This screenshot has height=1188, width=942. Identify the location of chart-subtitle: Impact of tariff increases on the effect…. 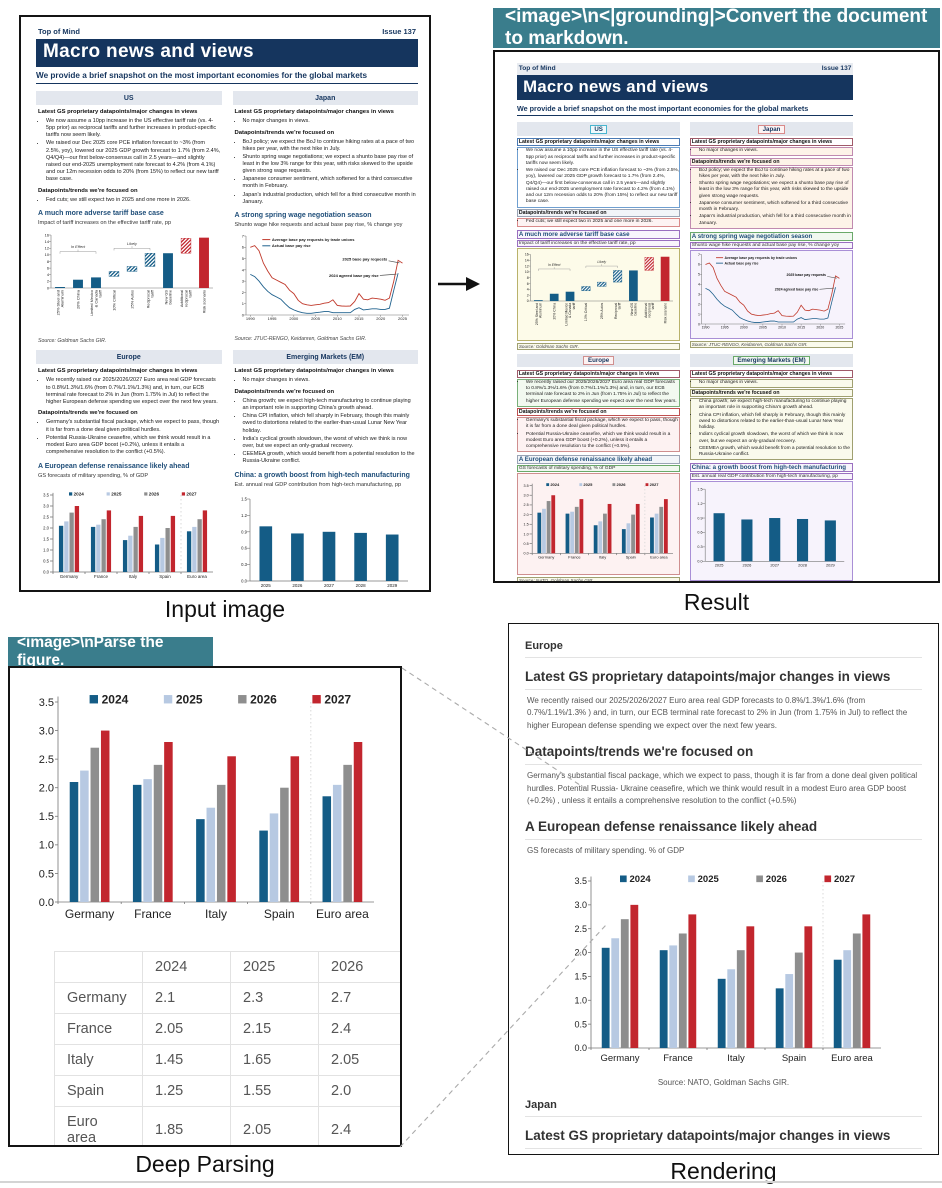
(598, 243).